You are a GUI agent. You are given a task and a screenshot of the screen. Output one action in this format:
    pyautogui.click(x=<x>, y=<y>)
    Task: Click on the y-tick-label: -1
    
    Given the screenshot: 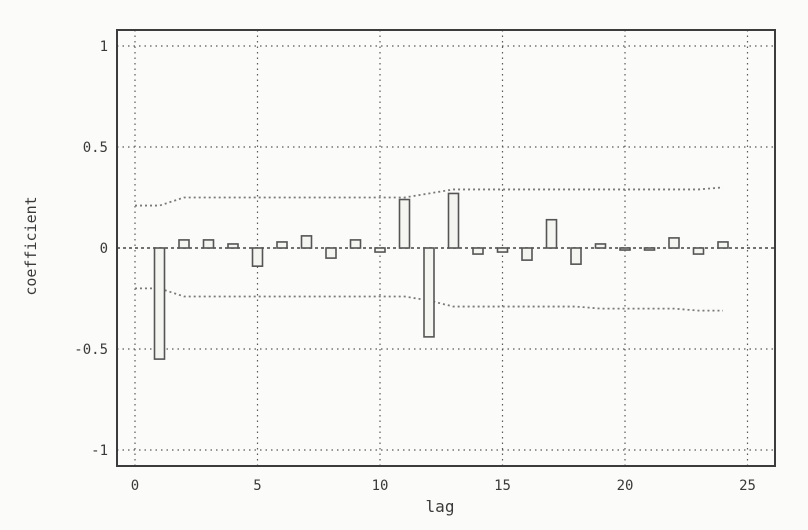 What is the action you would take?
    pyautogui.click(x=99, y=451)
    